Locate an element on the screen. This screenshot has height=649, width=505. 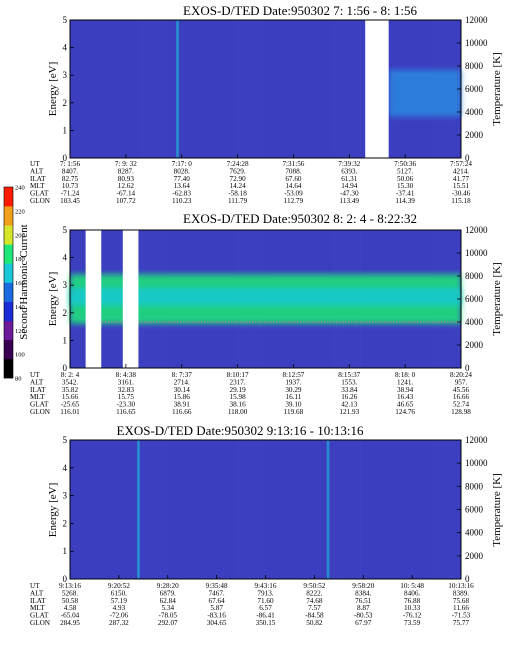
orbit-value: 115.18 is located at coordinates (461, 201).